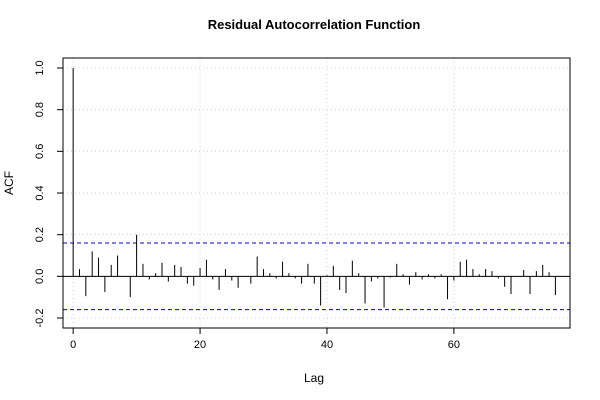  I want to click on x-tick-label: 40, so click(327, 345).